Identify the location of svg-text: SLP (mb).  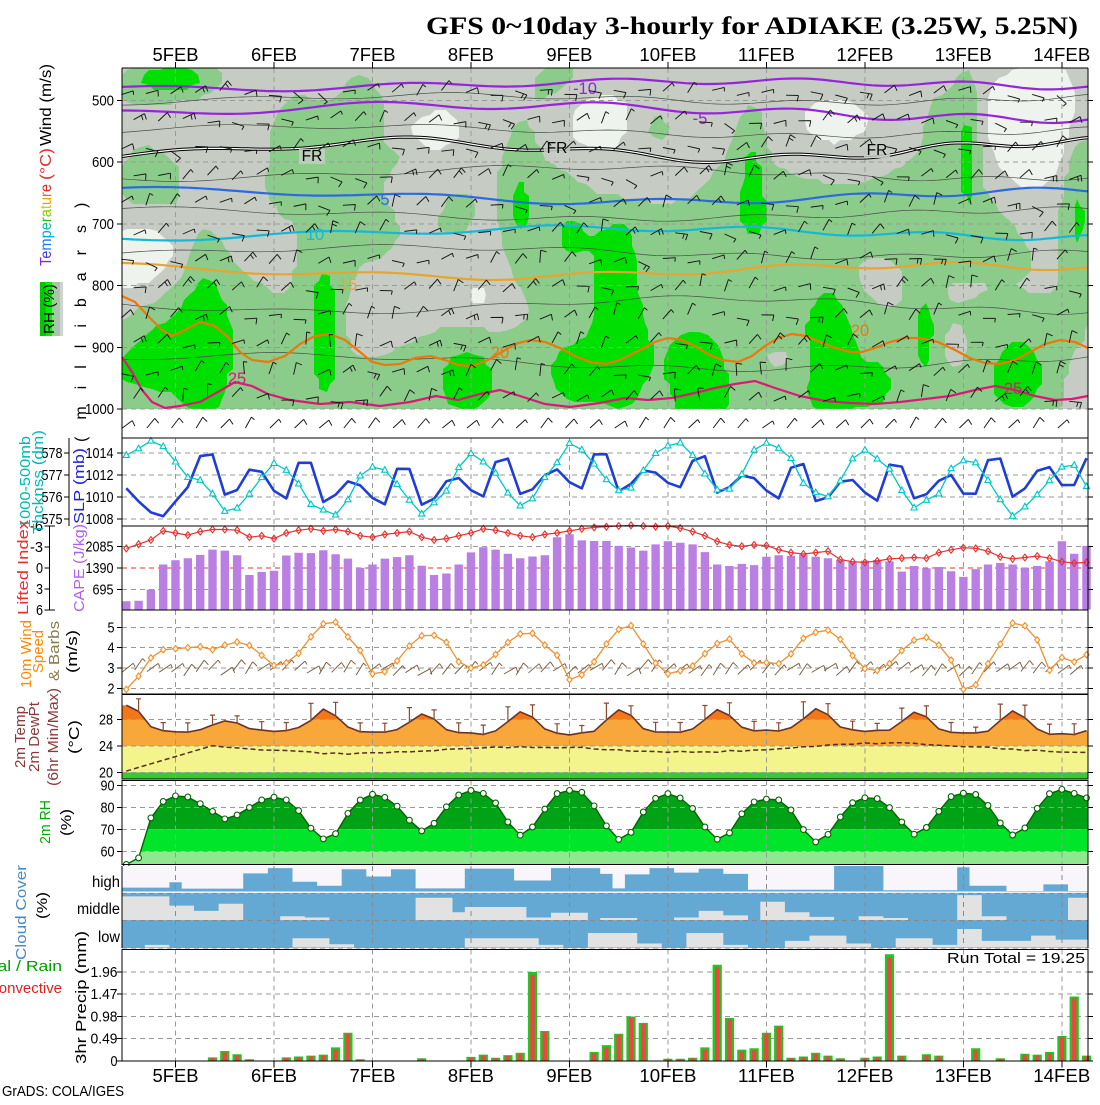
(79, 486).